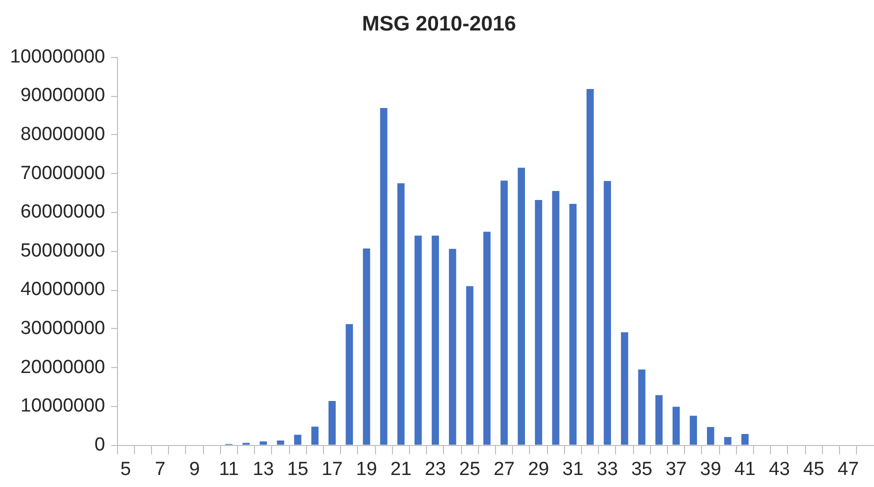 This screenshot has width=874, height=487. What do you see at coordinates (63, 251) in the screenshot?
I see `y-tick-label: 50000000` at bounding box center [63, 251].